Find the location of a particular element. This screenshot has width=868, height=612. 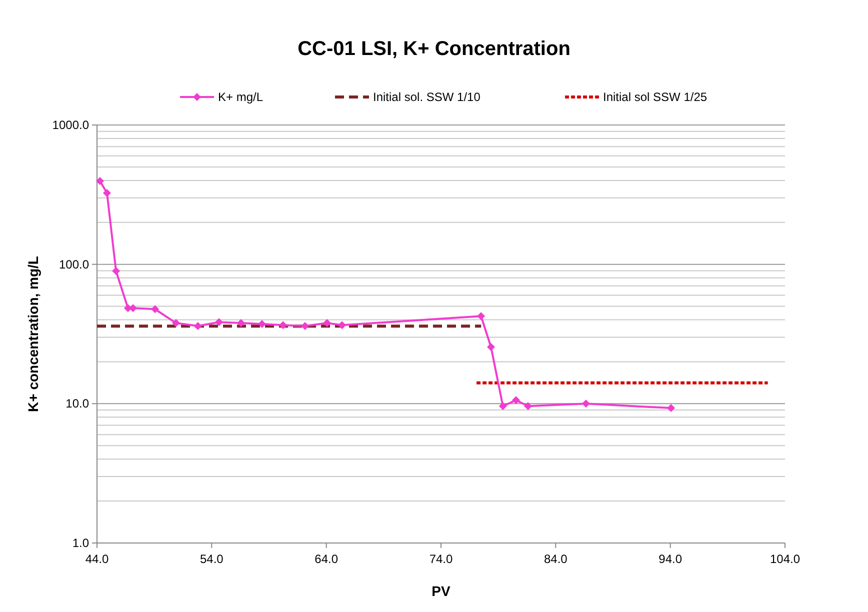

x-axis-title: PV is located at coordinates (441, 591).